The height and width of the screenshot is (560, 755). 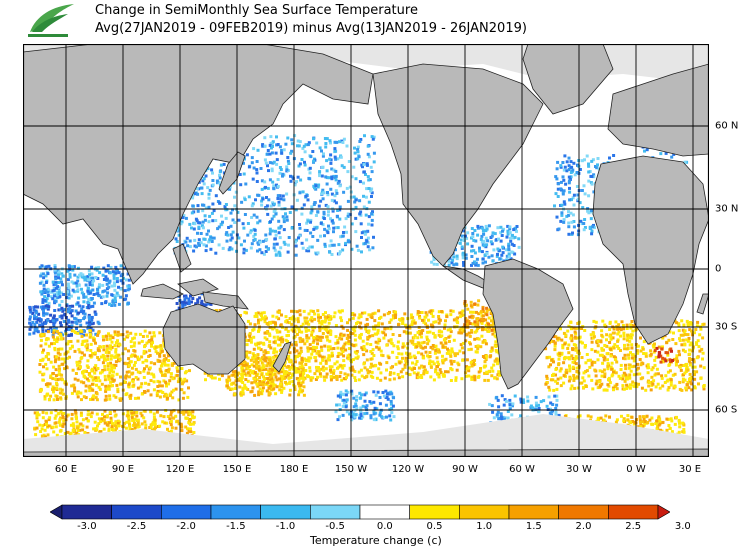 I want to click on land-madagascar, so click(x=702, y=304).